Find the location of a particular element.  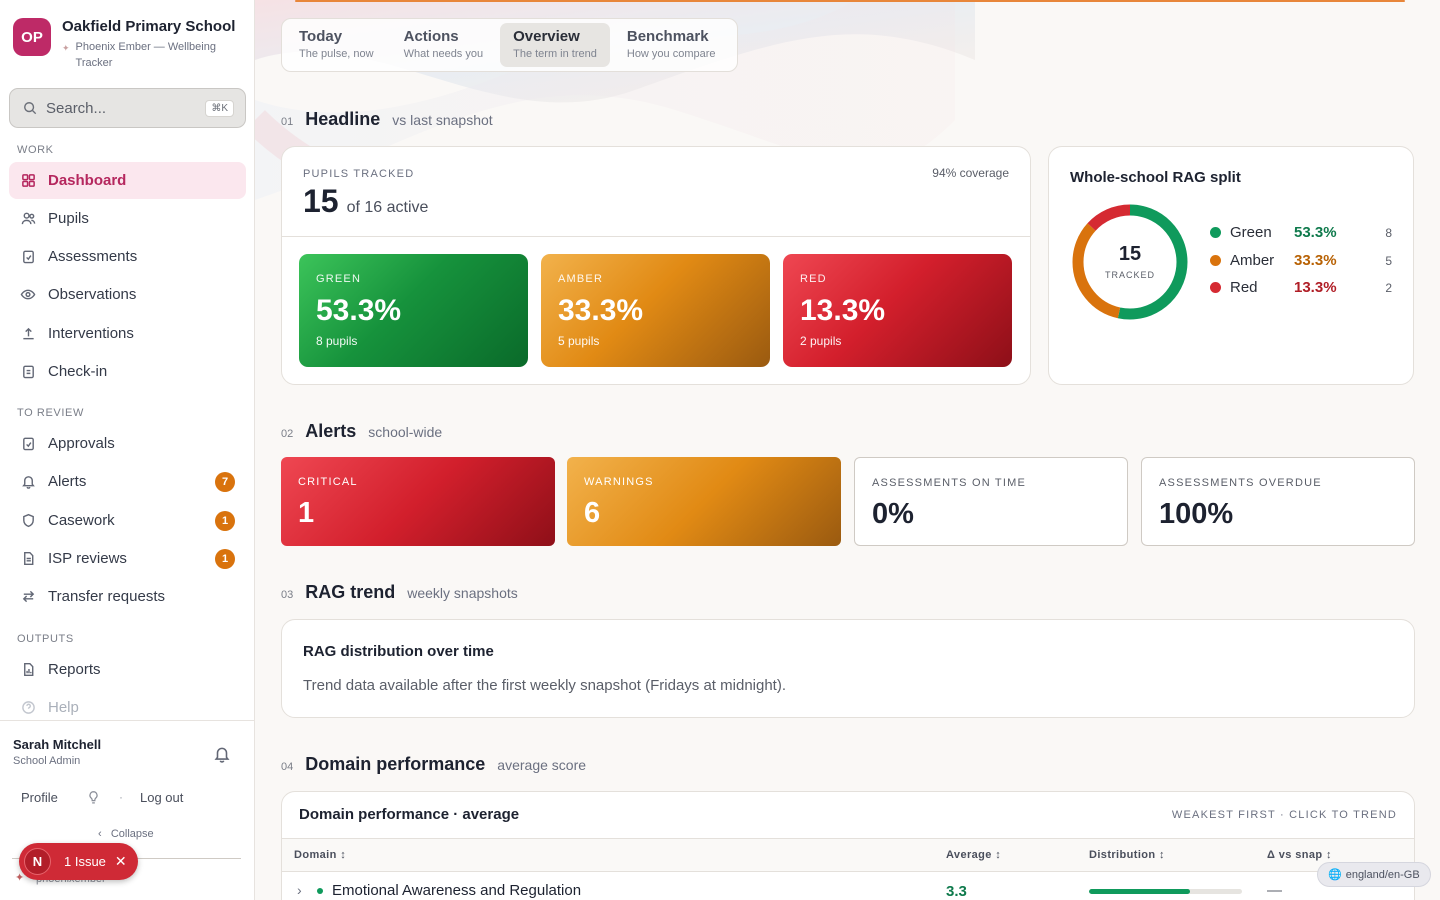

search-input: Search... ⌘K is located at coordinates (127, 108).